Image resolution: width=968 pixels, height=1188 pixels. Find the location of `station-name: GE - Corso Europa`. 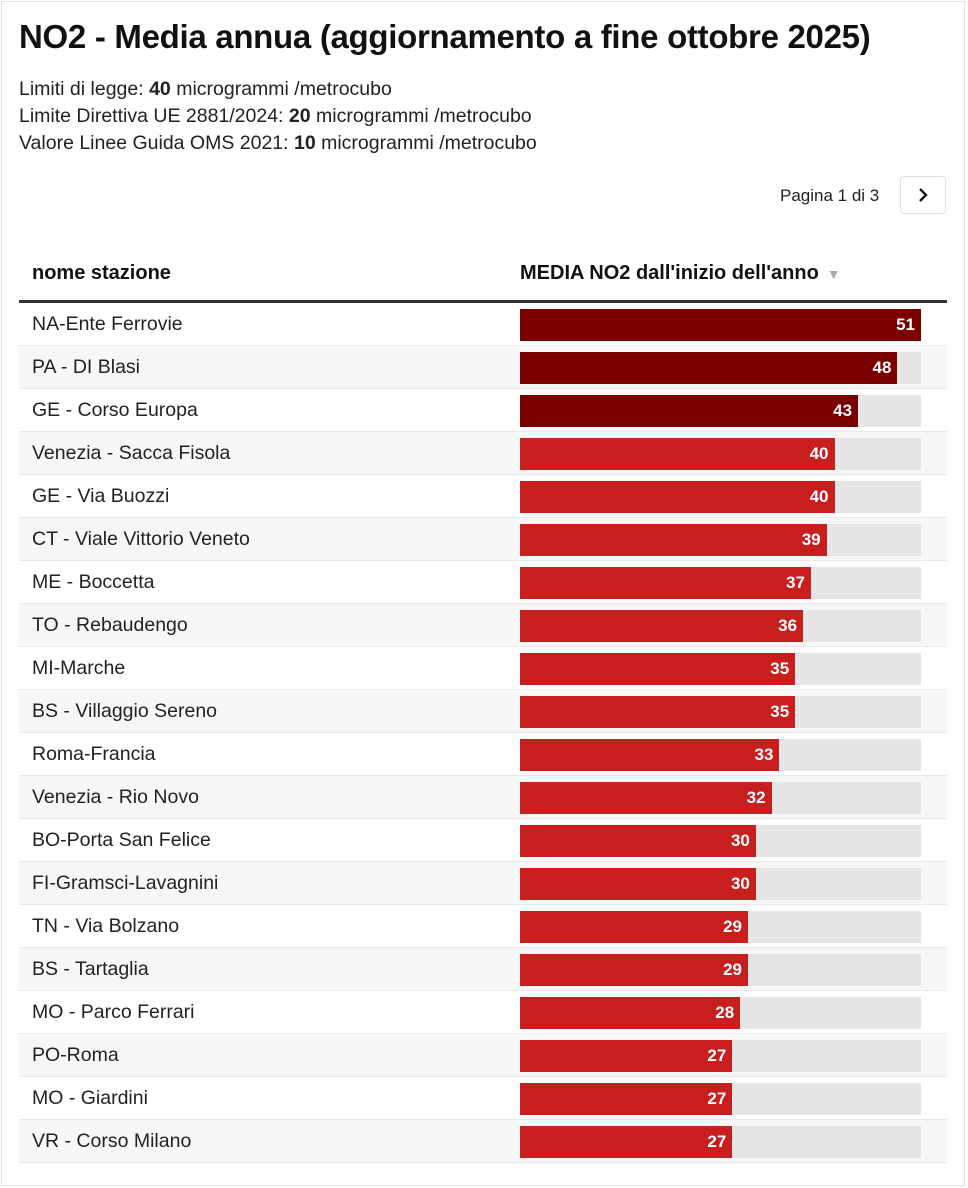

station-name: GE - Corso Europa is located at coordinates (115, 410).